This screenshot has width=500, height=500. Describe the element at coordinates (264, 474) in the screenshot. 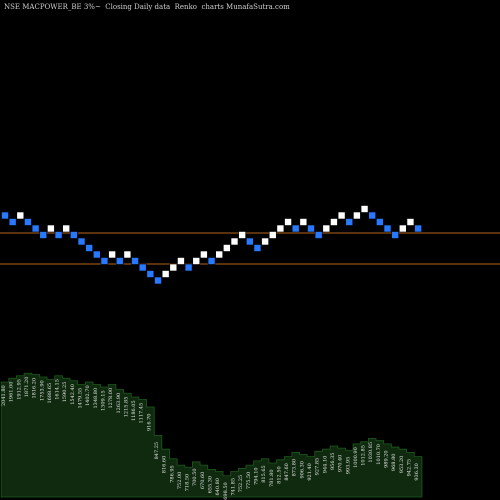

I see `volume-label-34: 815.65` at that location.